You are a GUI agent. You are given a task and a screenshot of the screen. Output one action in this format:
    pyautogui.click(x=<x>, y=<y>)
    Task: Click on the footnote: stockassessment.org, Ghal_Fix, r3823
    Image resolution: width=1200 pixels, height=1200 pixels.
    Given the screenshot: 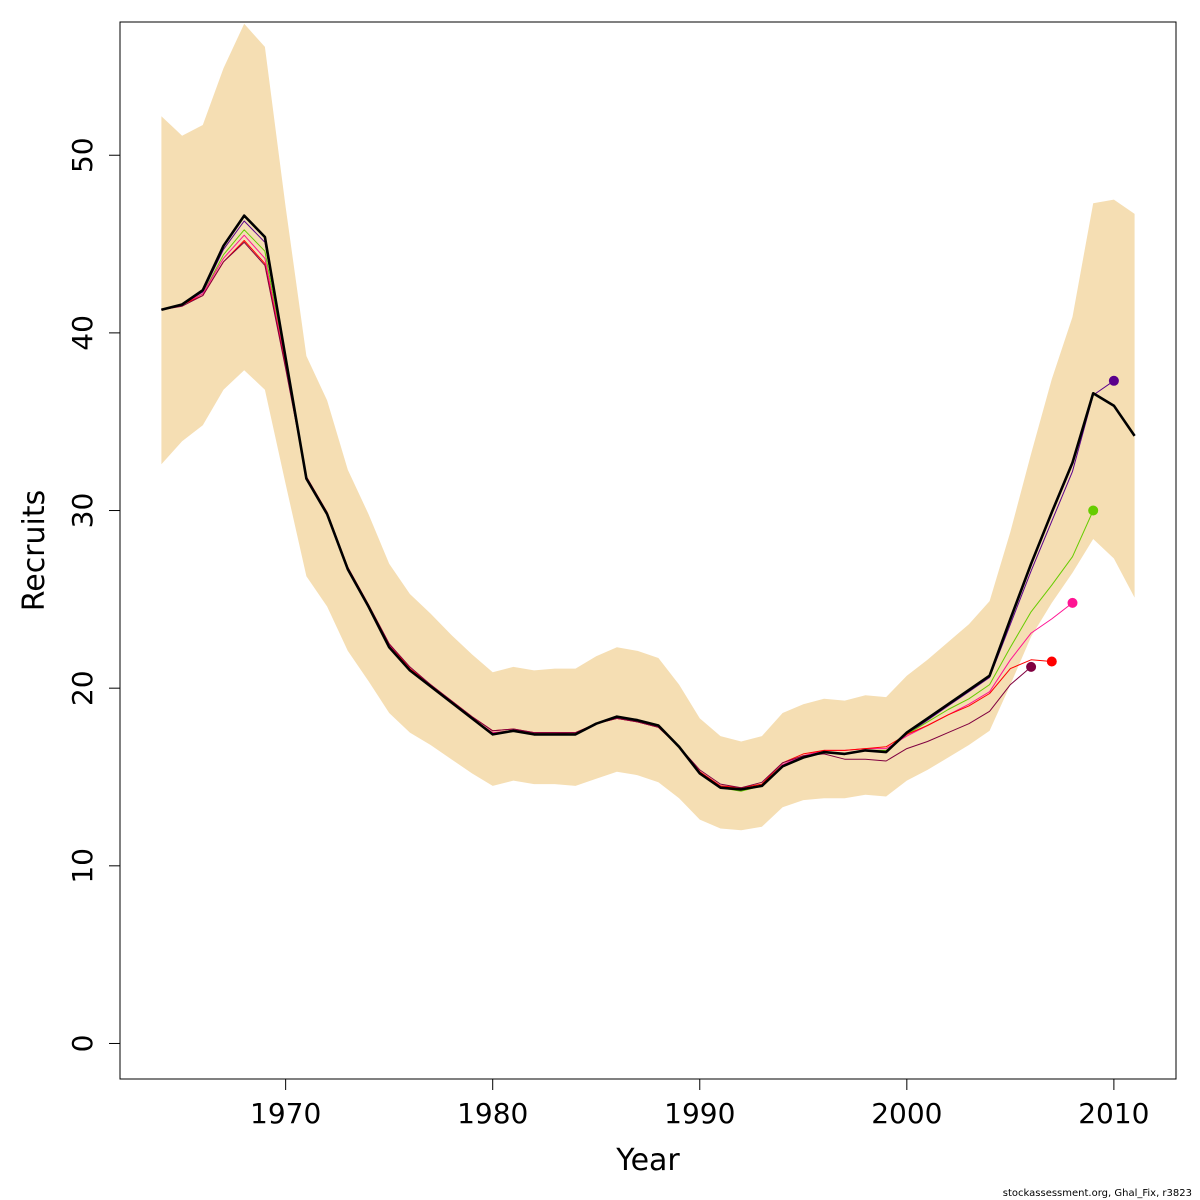 What is the action you would take?
    pyautogui.click(x=1097, y=1193)
    